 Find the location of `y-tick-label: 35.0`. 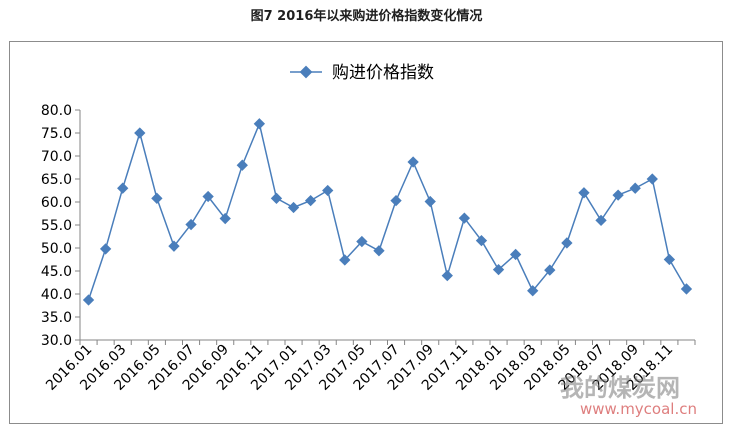

y-tick-label: 35.0 is located at coordinates (56, 318).